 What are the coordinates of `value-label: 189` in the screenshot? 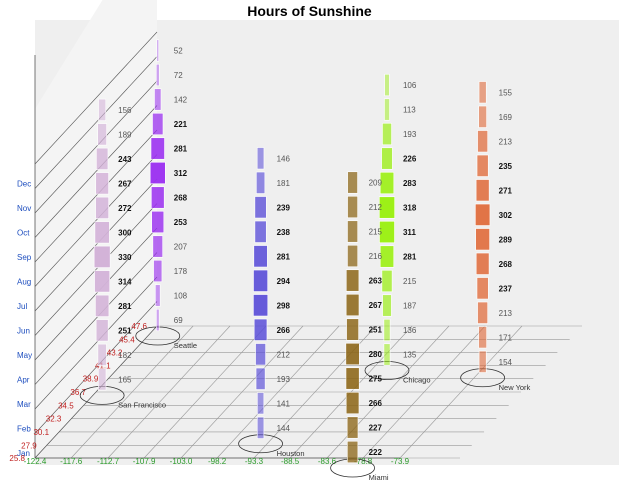 It's located at (125, 134).